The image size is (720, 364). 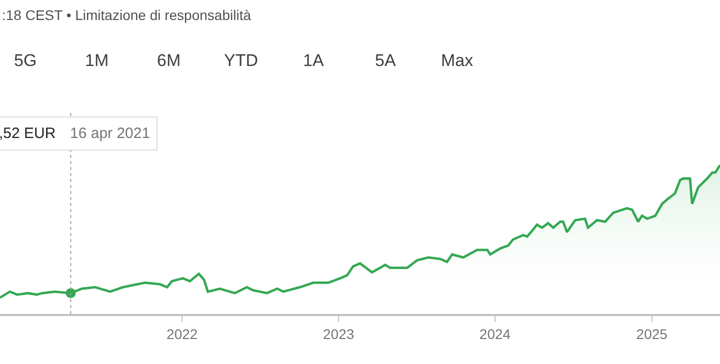 What do you see at coordinates (338, 334) in the screenshot?
I see `x-tick-label: 2023` at bounding box center [338, 334].